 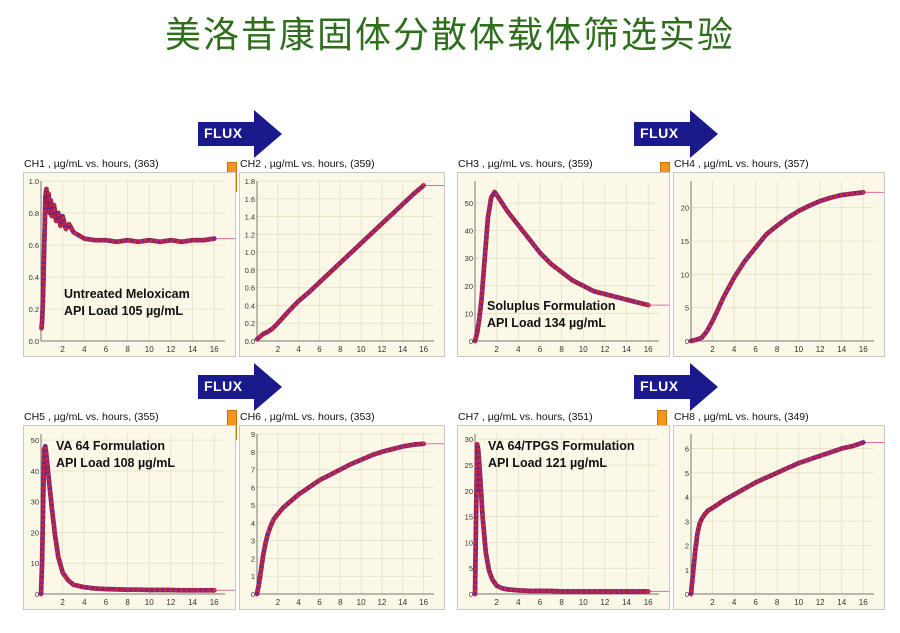 I want to click on plot-area: 2 4 6 8 10 12 14 16 0 10 20 30 40 50, so click(x=563, y=264).